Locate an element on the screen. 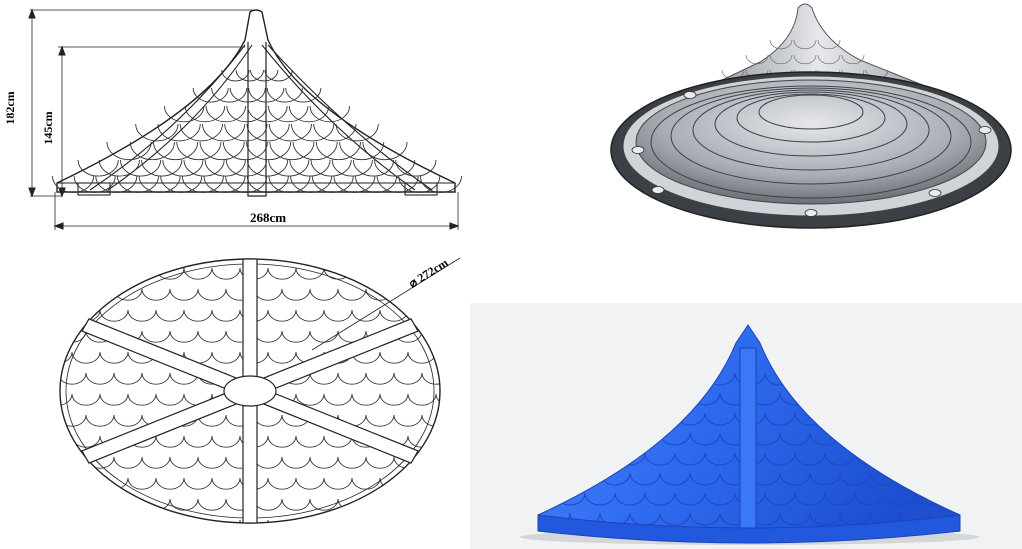 Image resolution: width=1022 pixels, height=549 pixels. bowl-ring is located at coordinates (811, 136).